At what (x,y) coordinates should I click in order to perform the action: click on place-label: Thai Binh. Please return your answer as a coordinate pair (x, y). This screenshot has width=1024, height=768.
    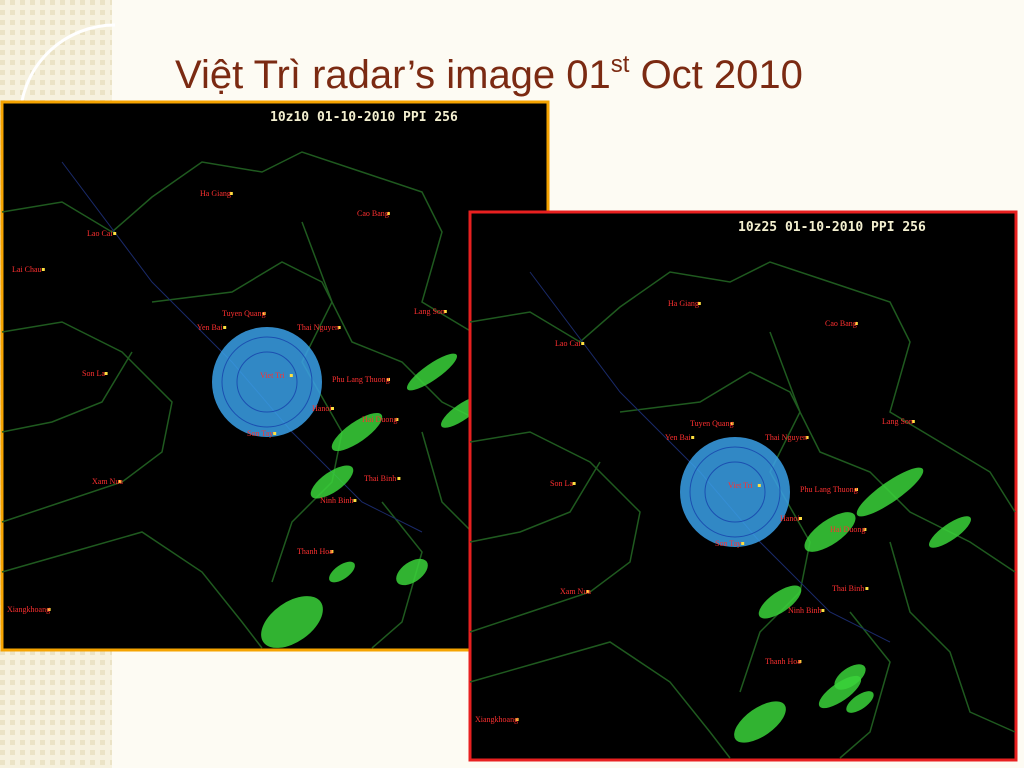
    Looking at the image, I should click on (848, 588).